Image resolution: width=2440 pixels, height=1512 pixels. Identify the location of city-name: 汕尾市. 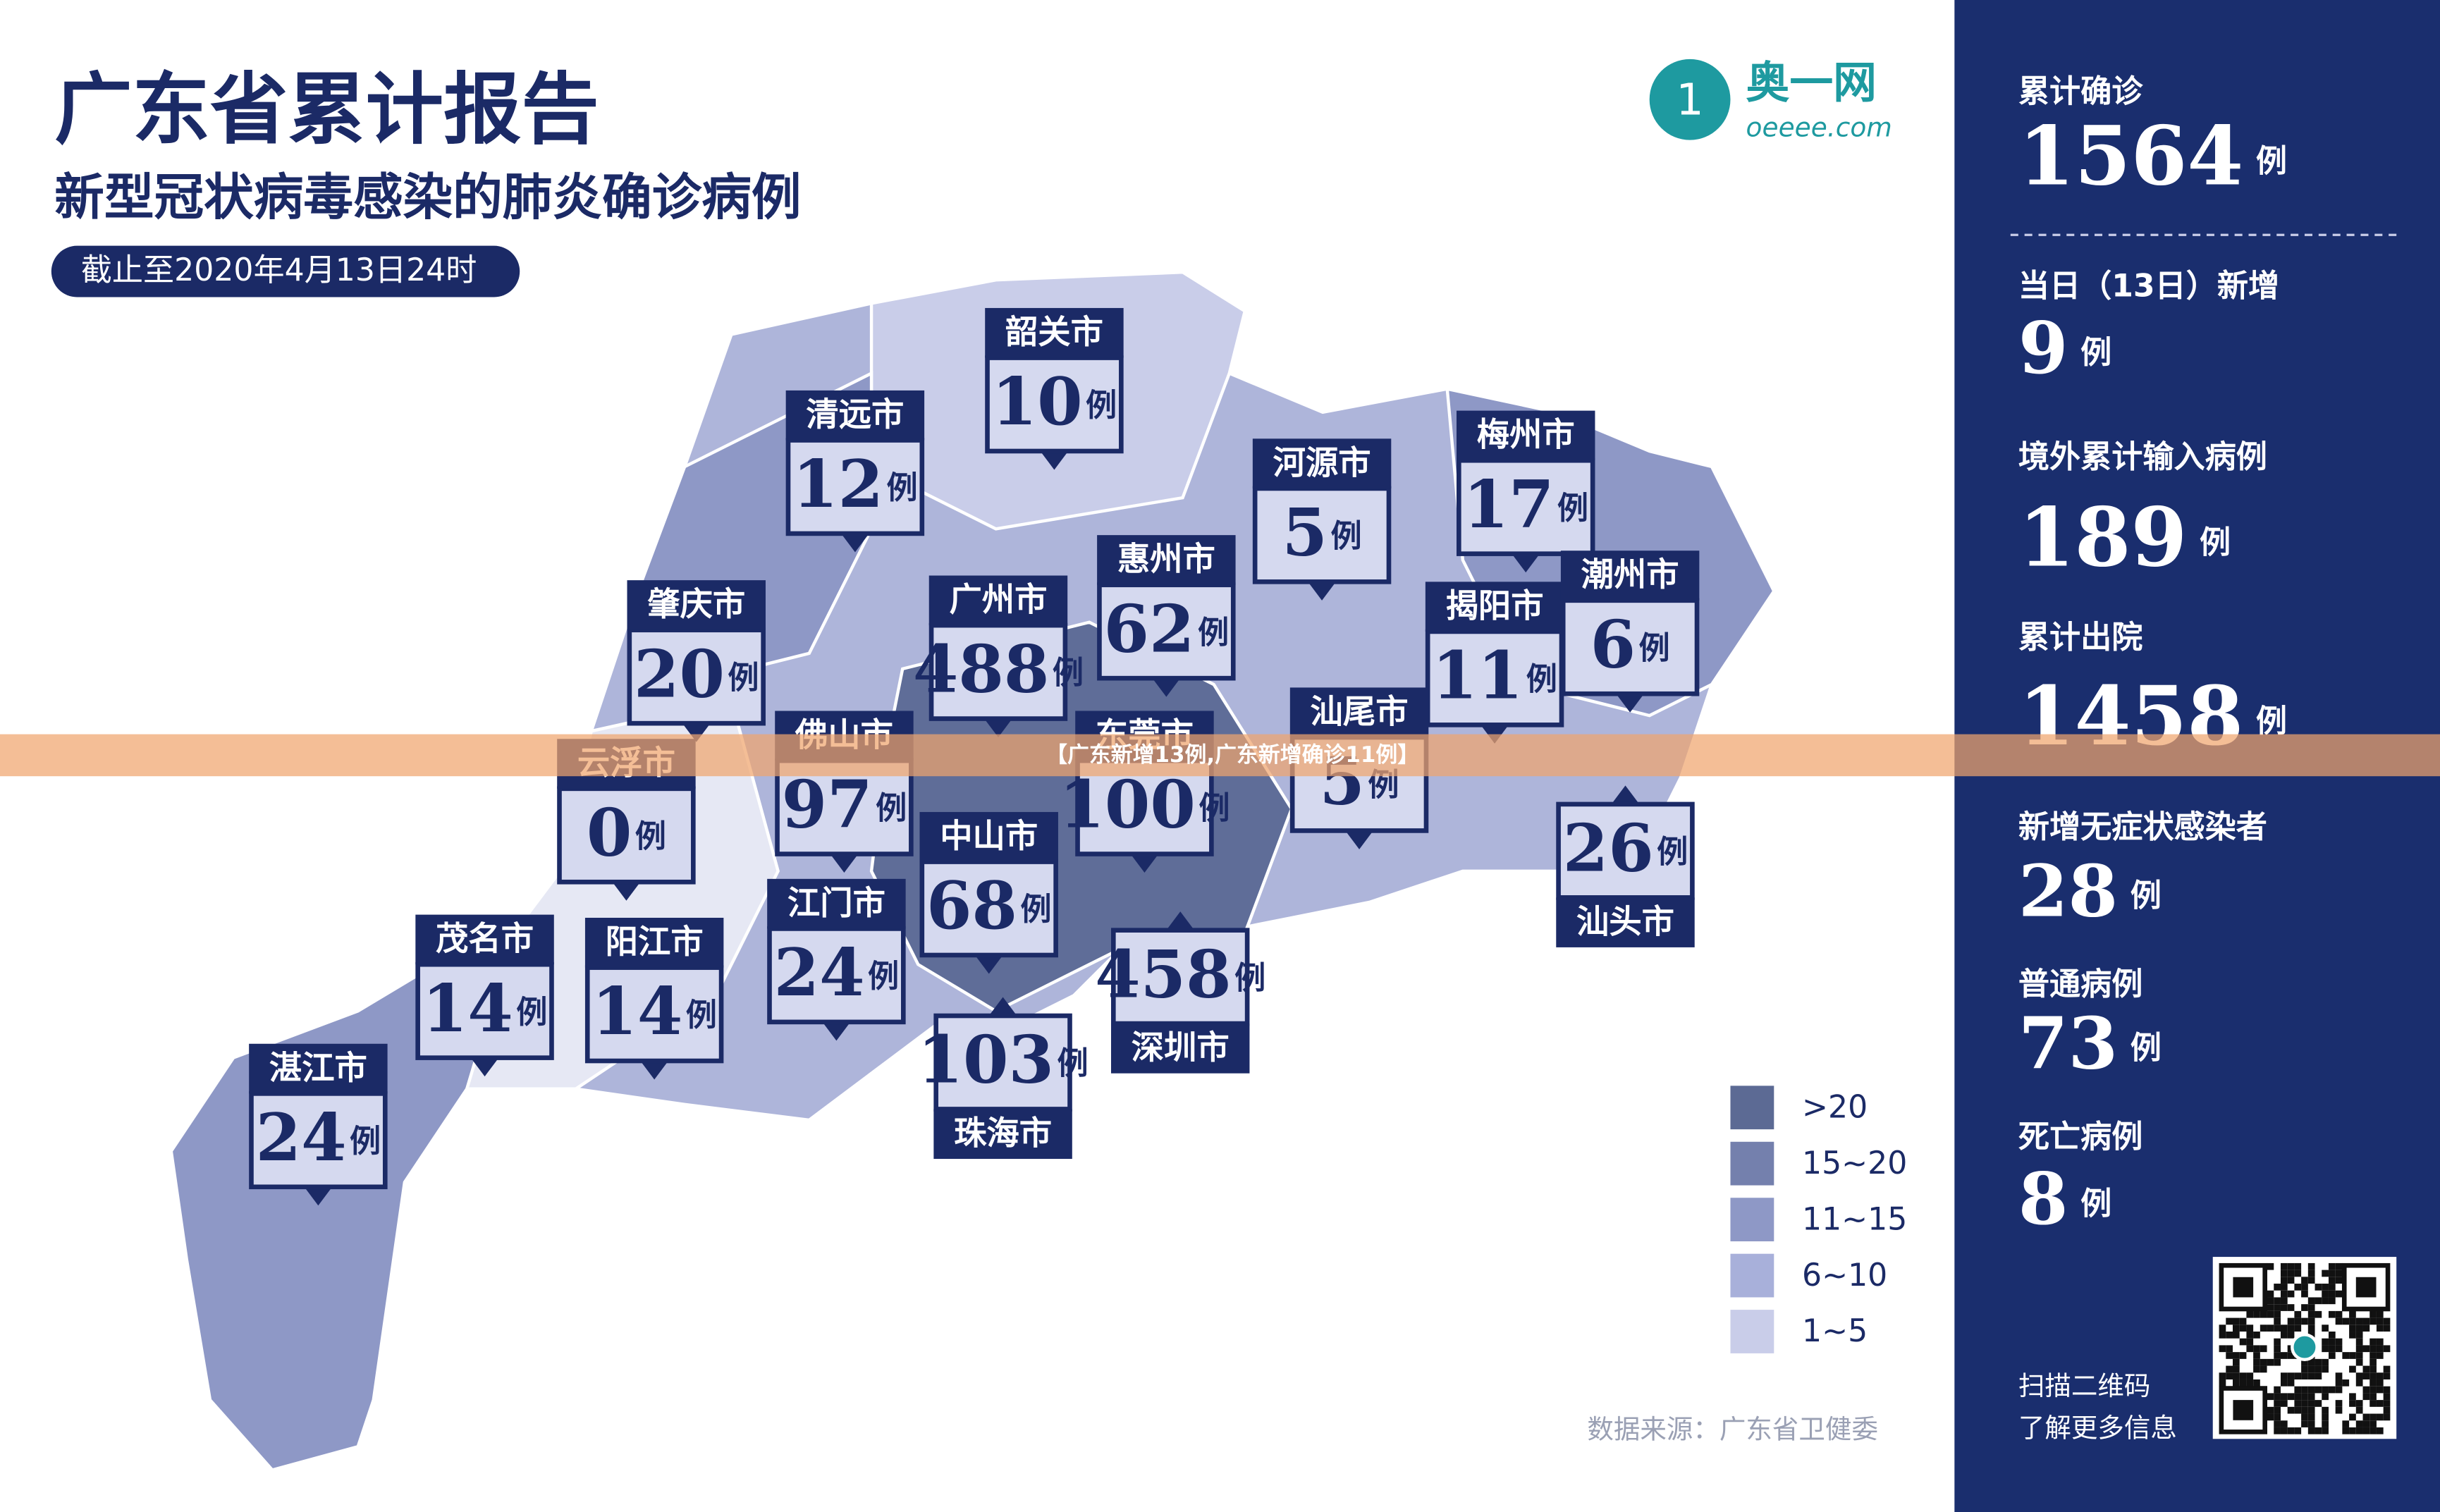
(1360, 711).